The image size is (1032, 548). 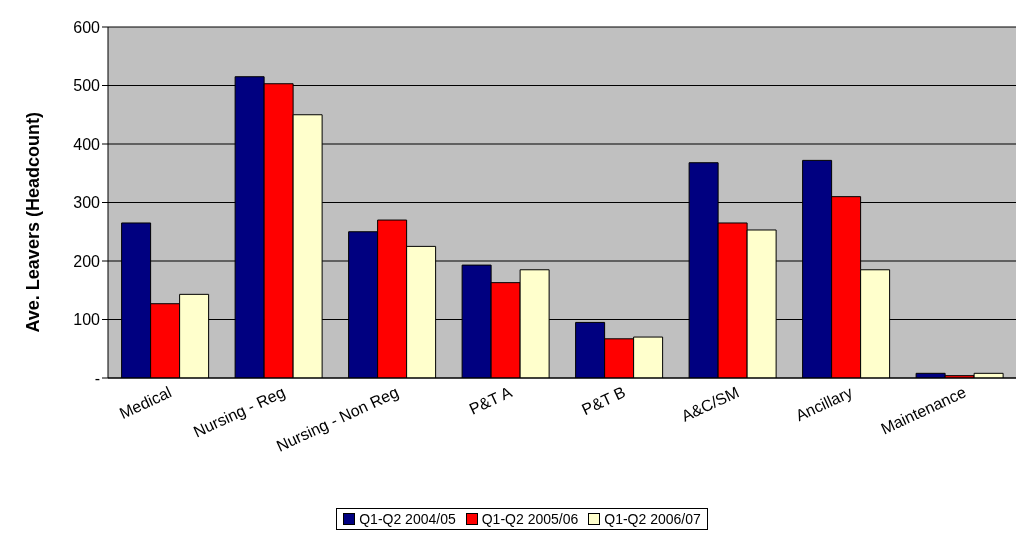 What do you see at coordinates (87, 320) in the screenshot?
I see `y-tick-label: 100` at bounding box center [87, 320].